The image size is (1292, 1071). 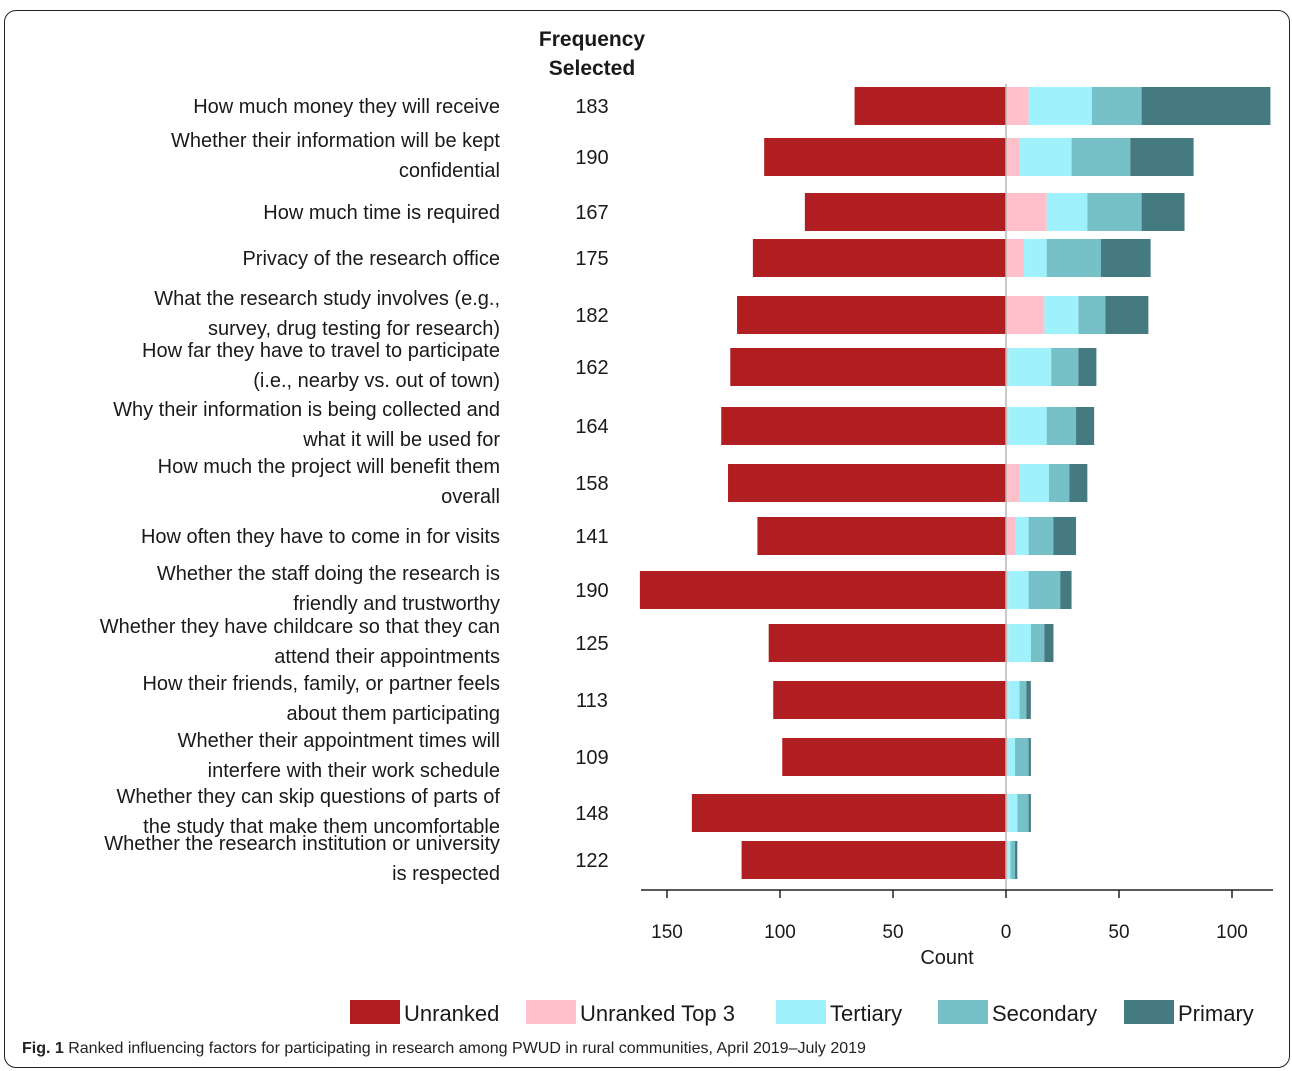 What do you see at coordinates (1216, 1013) in the screenshot?
I see `legend-label-4: Primary` at bounding box center [1216, 1013].